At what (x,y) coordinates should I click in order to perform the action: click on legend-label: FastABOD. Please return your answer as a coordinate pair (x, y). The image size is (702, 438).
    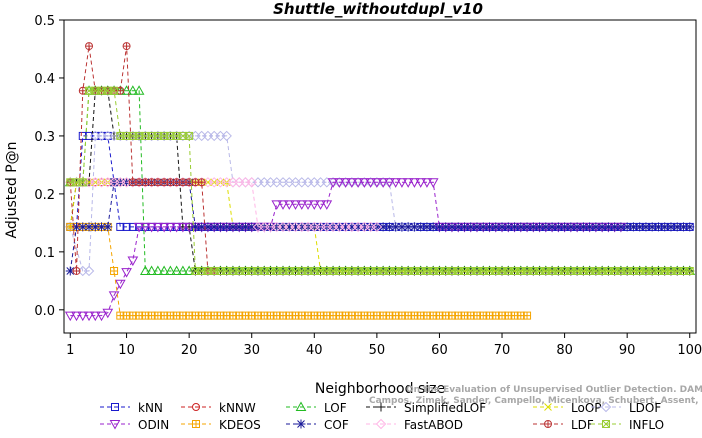
    Looking at the image, I should click on (433, 425).